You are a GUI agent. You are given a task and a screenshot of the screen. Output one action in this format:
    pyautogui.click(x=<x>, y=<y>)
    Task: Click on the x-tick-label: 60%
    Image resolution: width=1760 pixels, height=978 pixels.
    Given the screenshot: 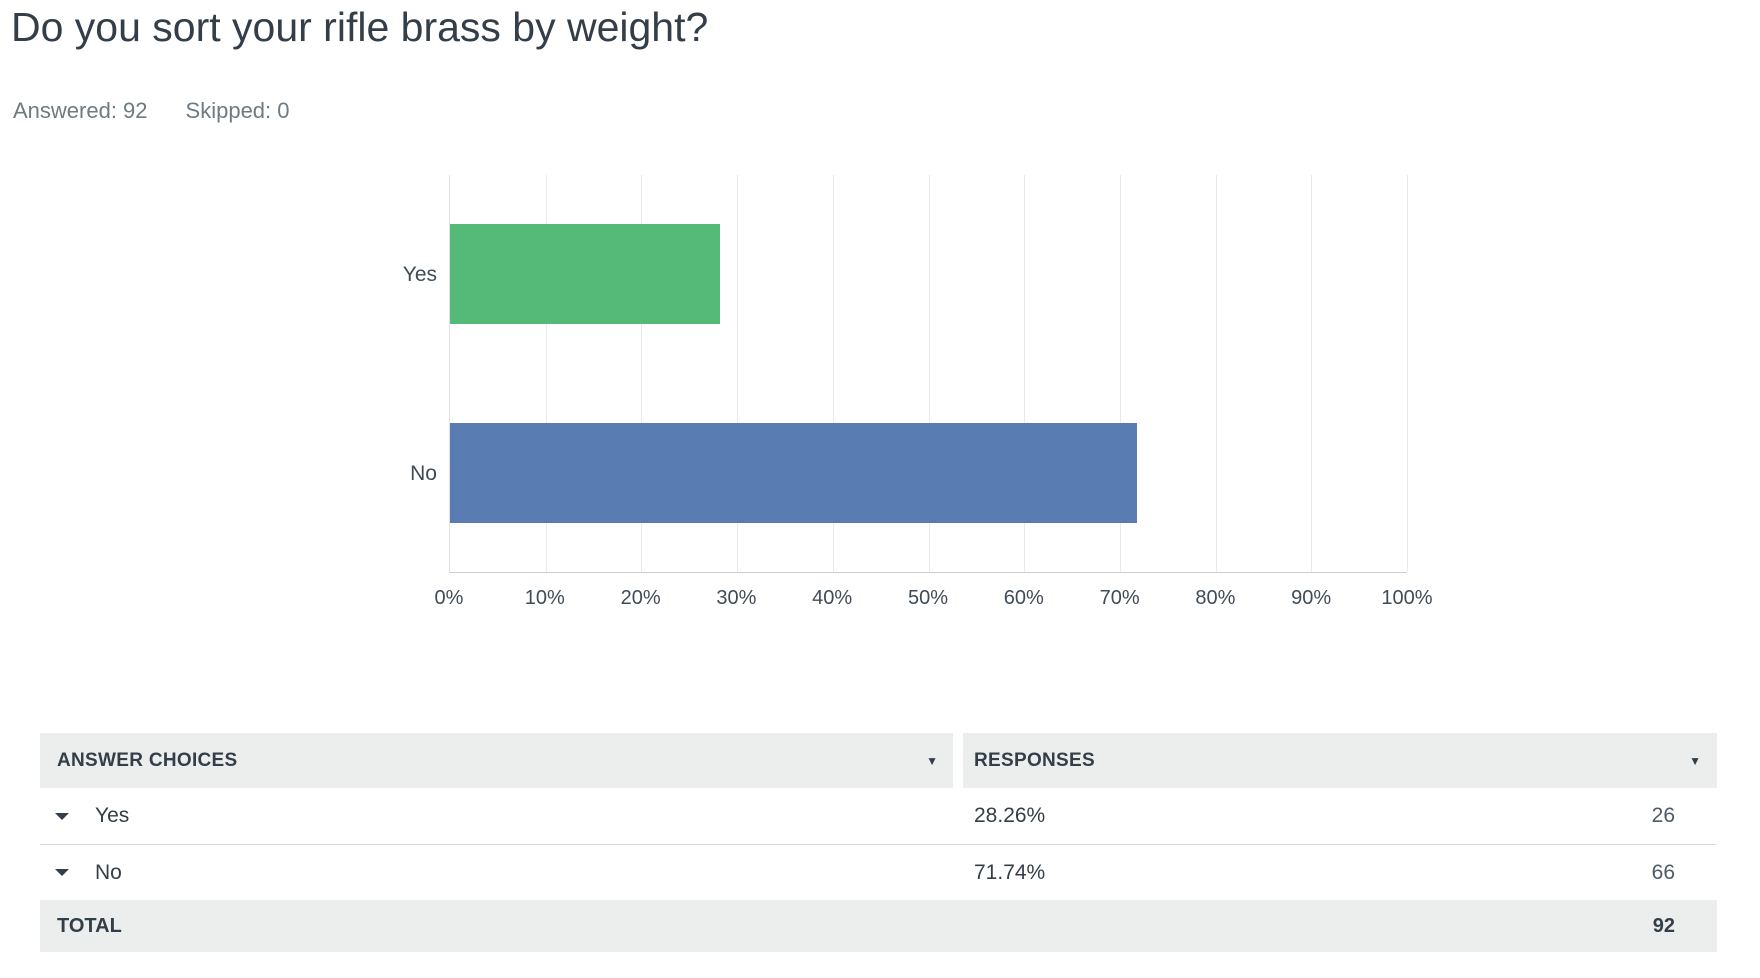 What is the action you would take?
    pyautogui.click(x=1023, y=598)
    